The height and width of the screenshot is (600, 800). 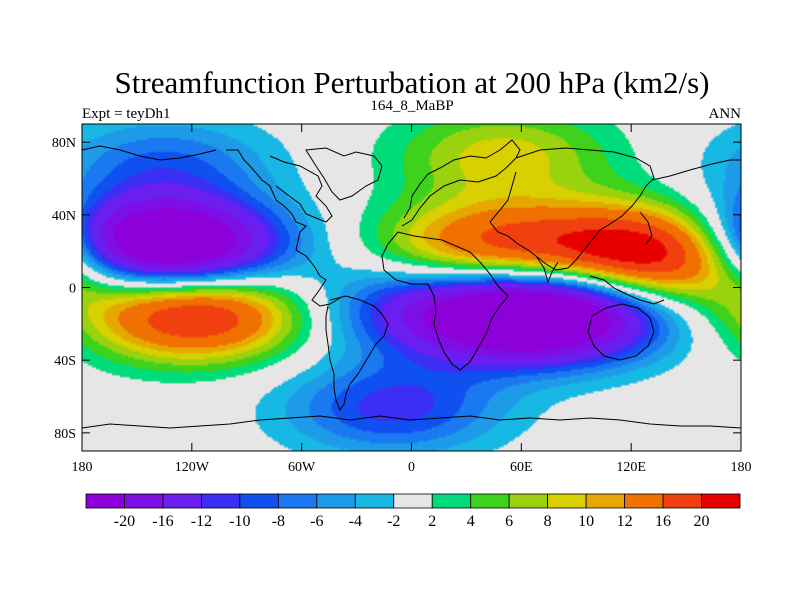 I want to click on experiment-label: Expt = teyDh1, so click(x=126, y=114).